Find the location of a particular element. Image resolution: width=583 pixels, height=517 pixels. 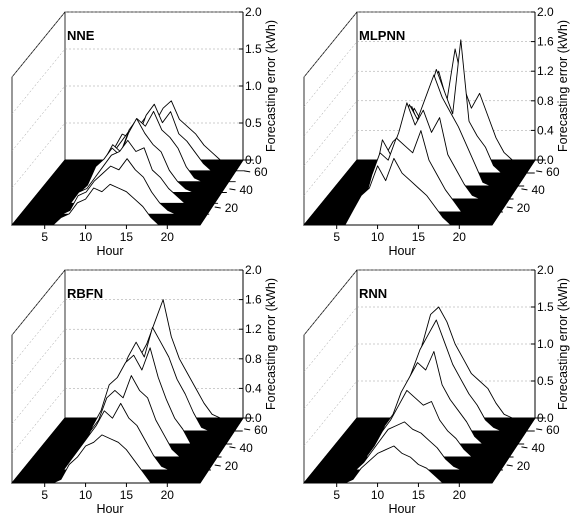

panel-title: RNN is located at coordinates (373, 293).